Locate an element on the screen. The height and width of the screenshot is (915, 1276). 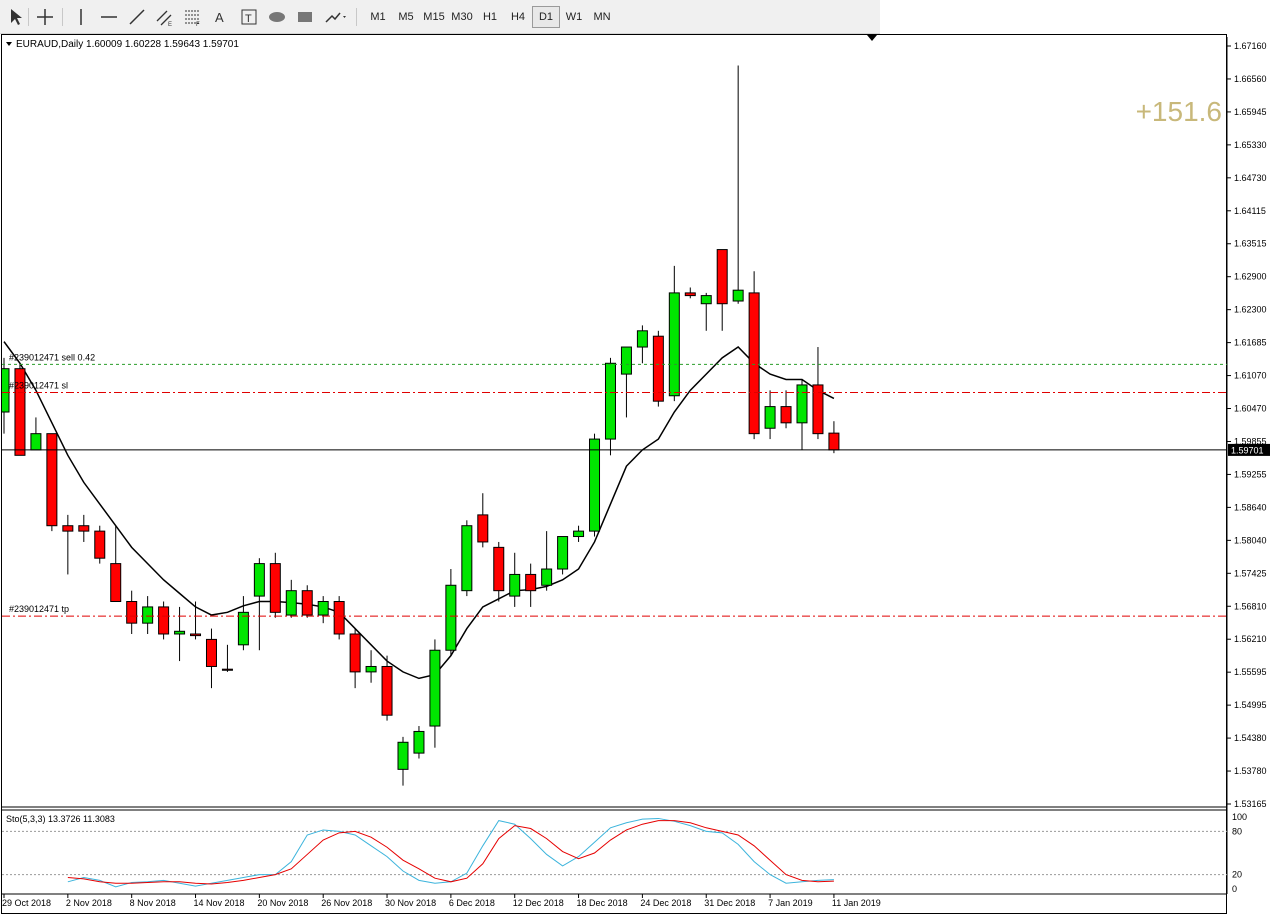
price-axis-label: 1.55595 is located at coordinates (1250, 672).